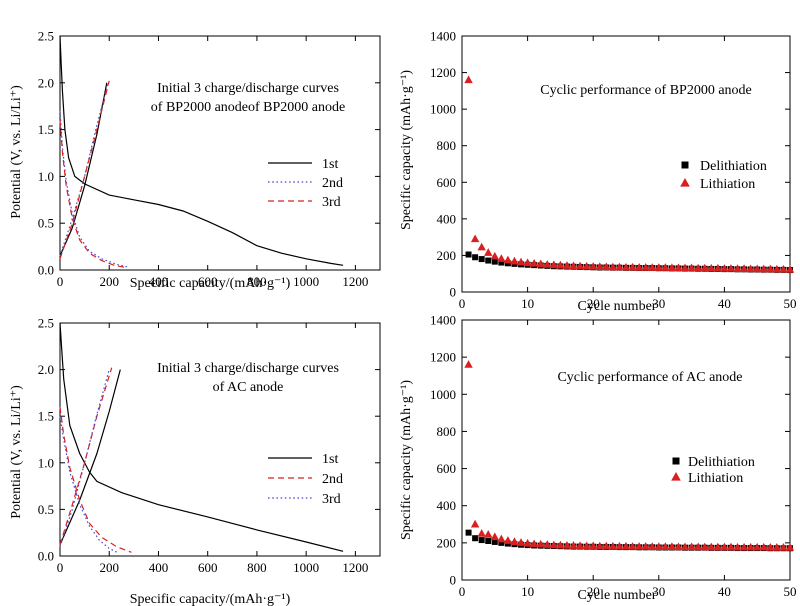  What do you see at coordinates (447, 218) in the screenshot?
I see `y-tick-label: 400` at bounding box center [447, 218].